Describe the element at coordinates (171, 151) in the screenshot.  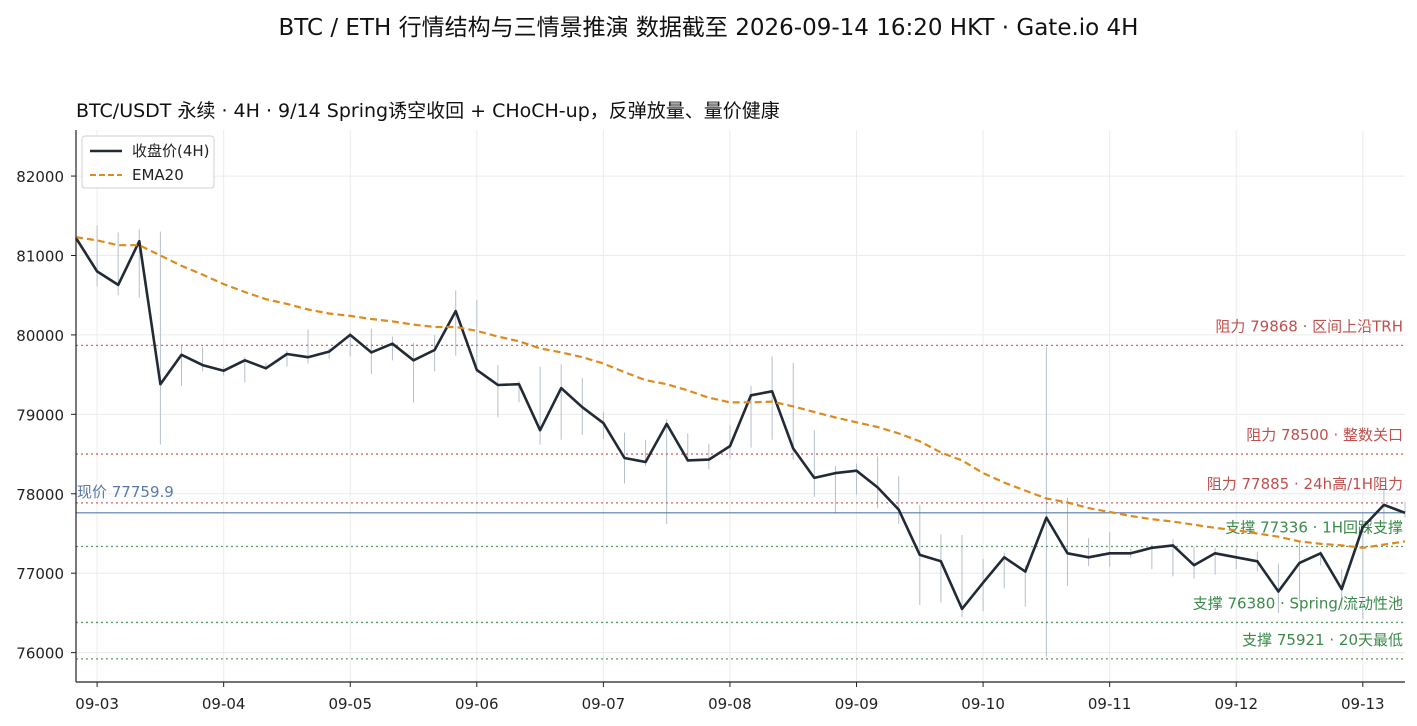
I see `legend-label: 收盘价(4H)` at that location.